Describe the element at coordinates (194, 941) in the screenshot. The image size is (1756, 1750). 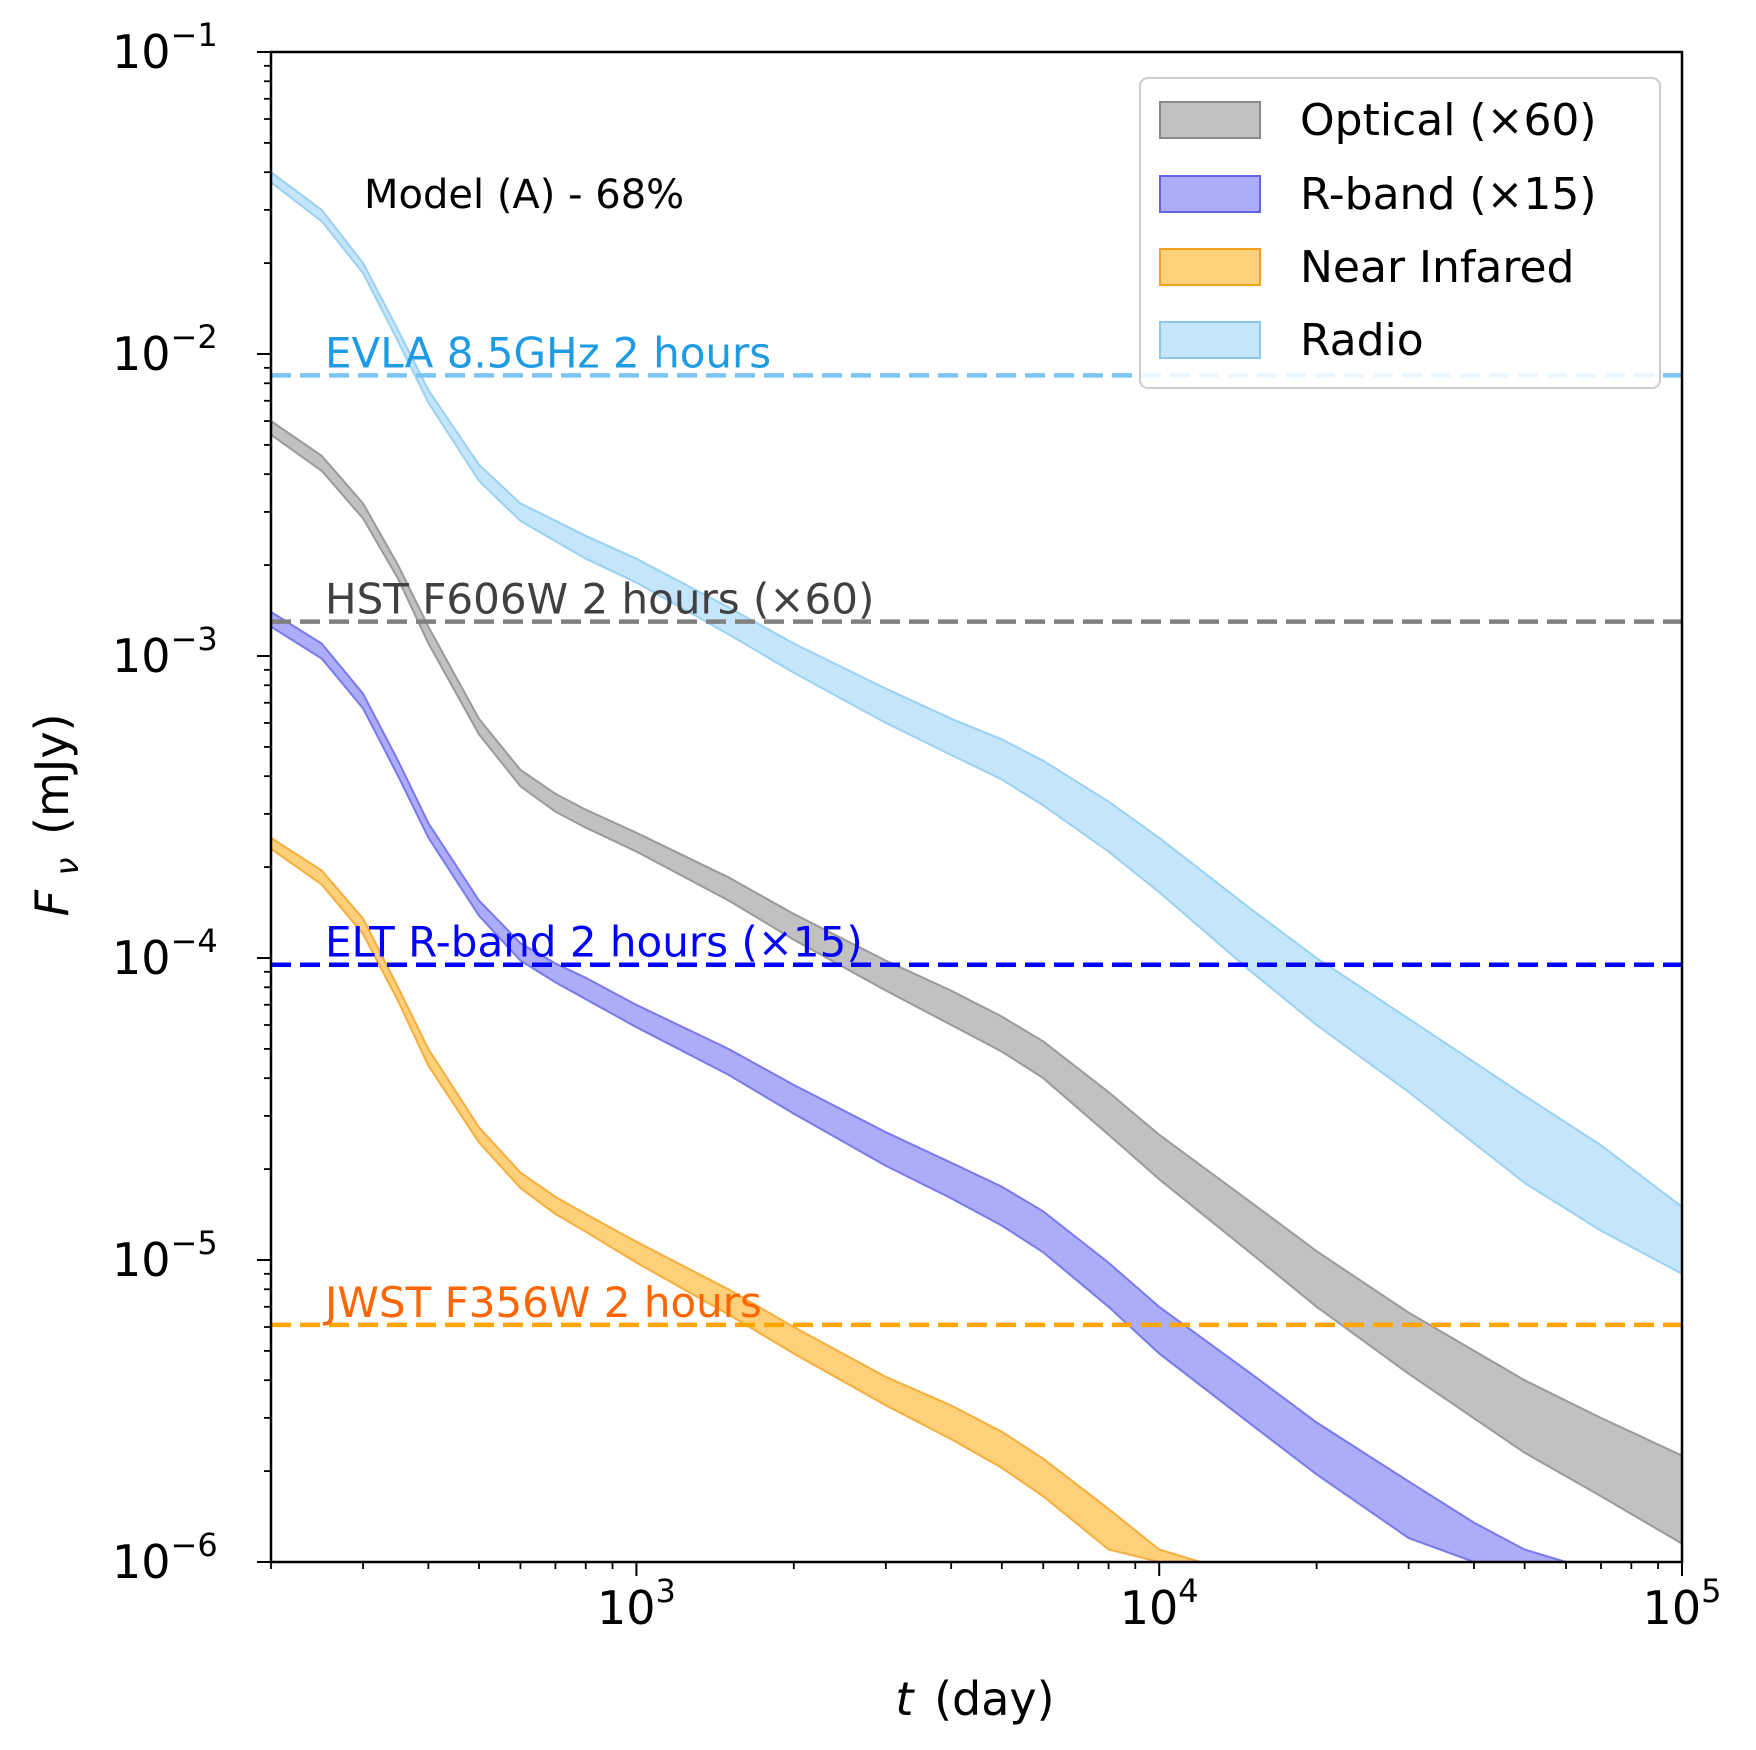
I see `y-tick-label-exponent: −4` at that location.